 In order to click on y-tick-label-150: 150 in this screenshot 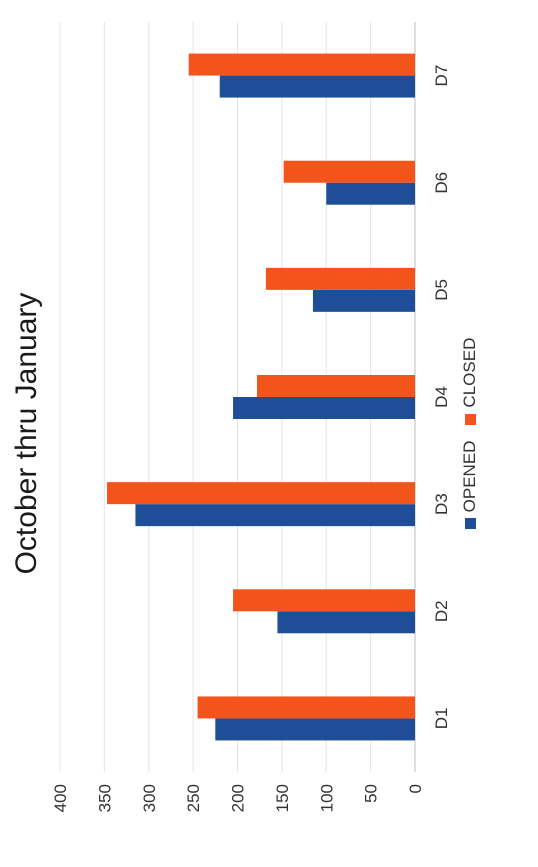, I will do `click(282, 798)`.